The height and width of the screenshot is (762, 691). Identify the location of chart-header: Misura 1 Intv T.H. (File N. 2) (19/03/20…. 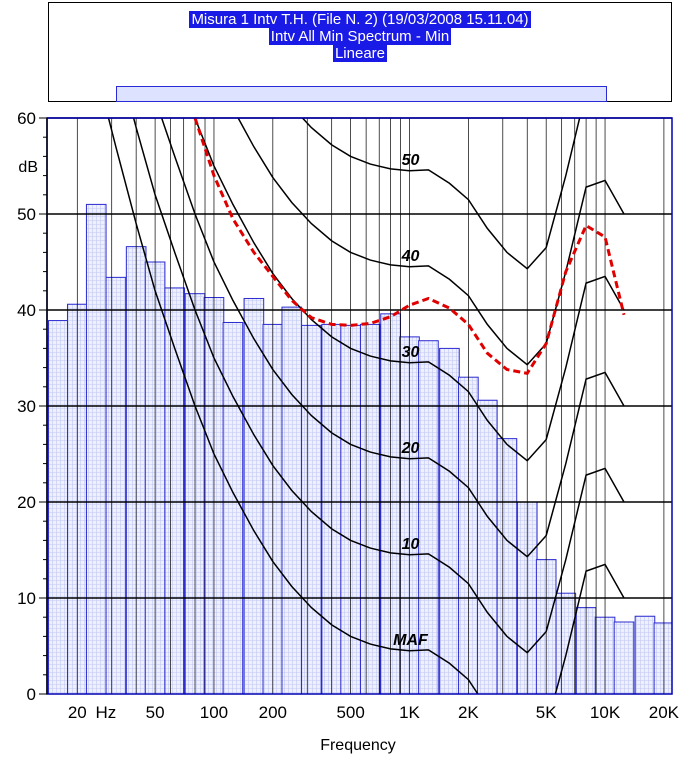
(360, 52).